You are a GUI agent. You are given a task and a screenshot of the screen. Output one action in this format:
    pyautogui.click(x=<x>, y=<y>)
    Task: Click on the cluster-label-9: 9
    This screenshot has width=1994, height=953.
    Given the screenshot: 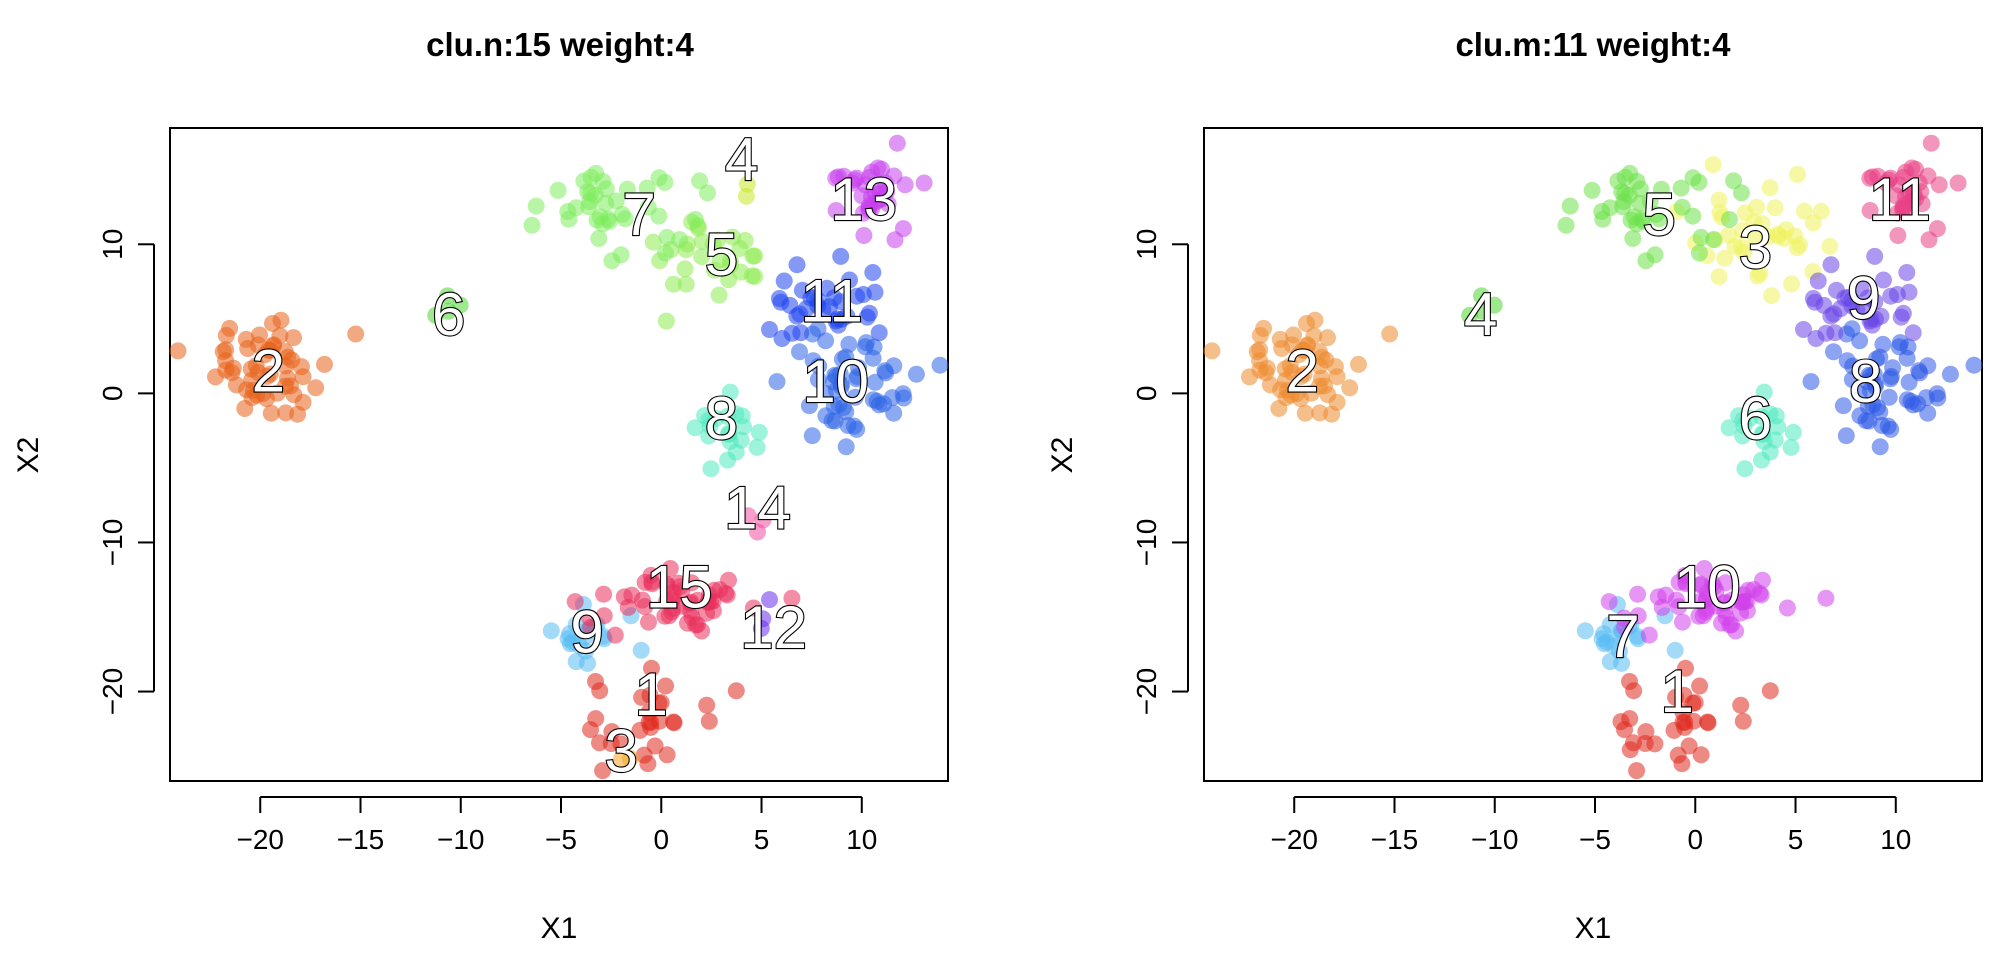 What is the action you would take?
    pyautogui.click(x=586, y=631)
    